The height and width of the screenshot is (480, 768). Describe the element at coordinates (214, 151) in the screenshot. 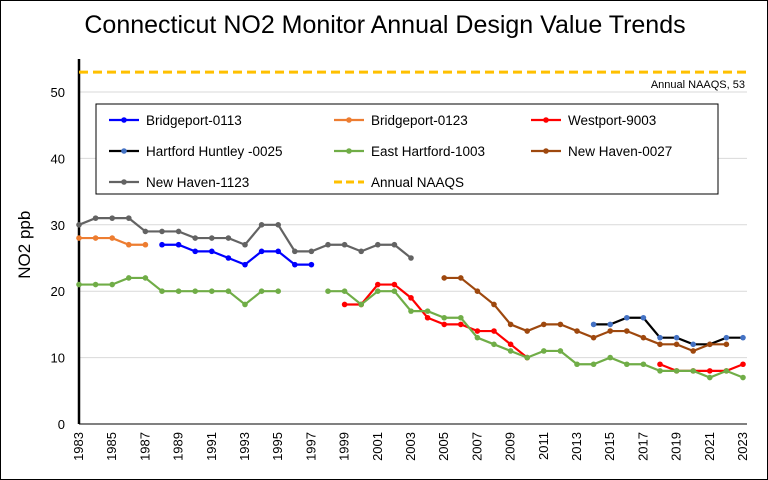

I see `legend-label: Hartford Huntley -0025` at that location.